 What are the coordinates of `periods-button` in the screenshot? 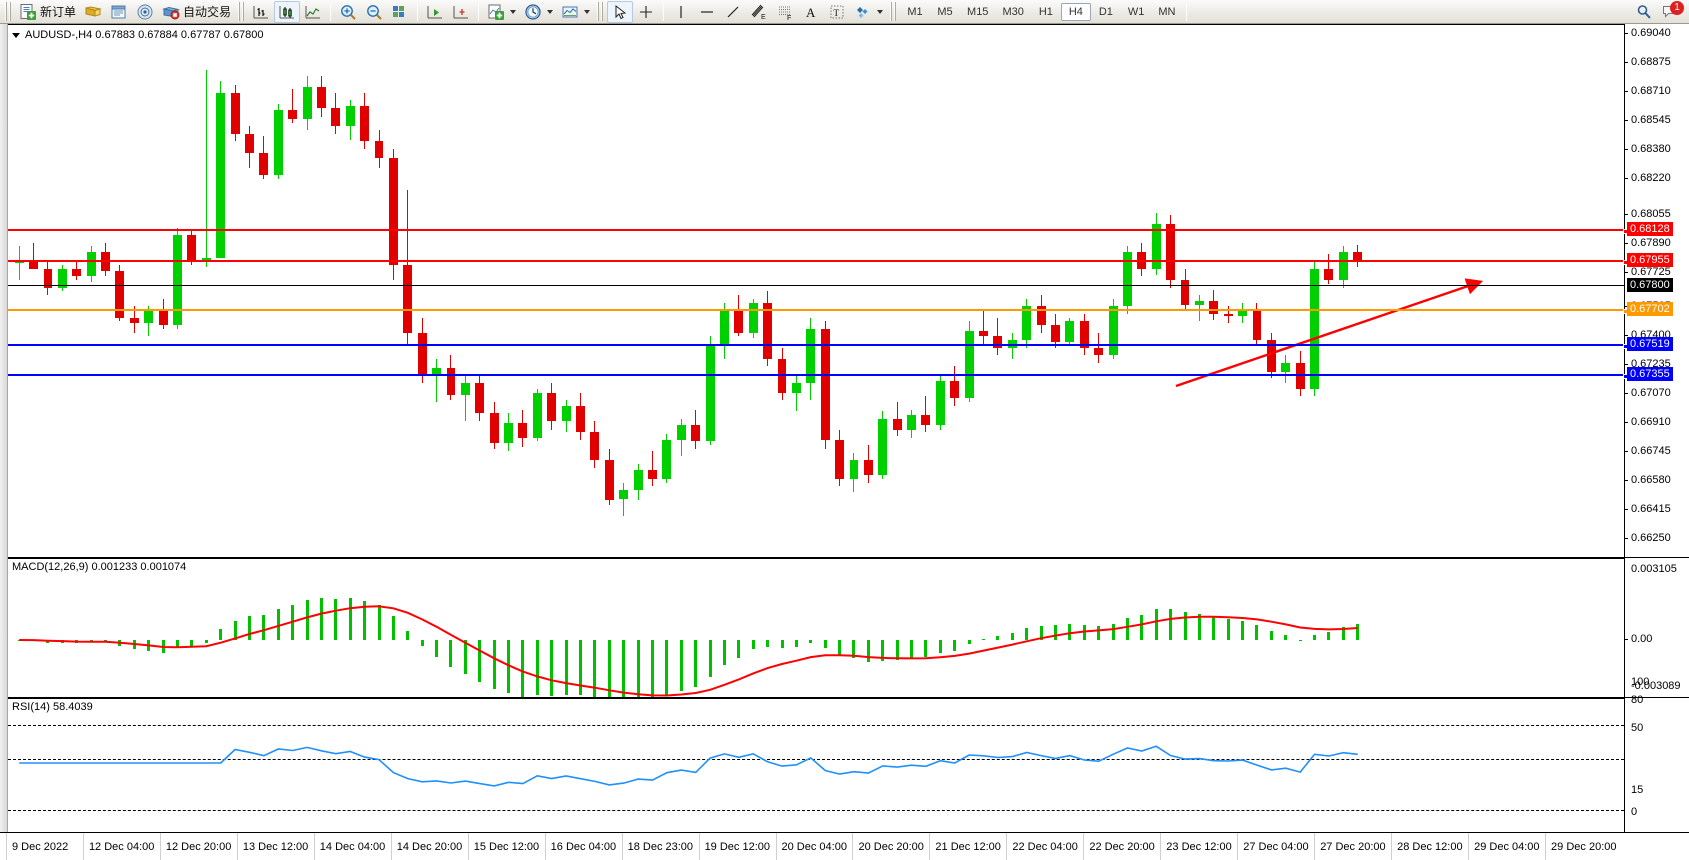 It's located at (538, 12).